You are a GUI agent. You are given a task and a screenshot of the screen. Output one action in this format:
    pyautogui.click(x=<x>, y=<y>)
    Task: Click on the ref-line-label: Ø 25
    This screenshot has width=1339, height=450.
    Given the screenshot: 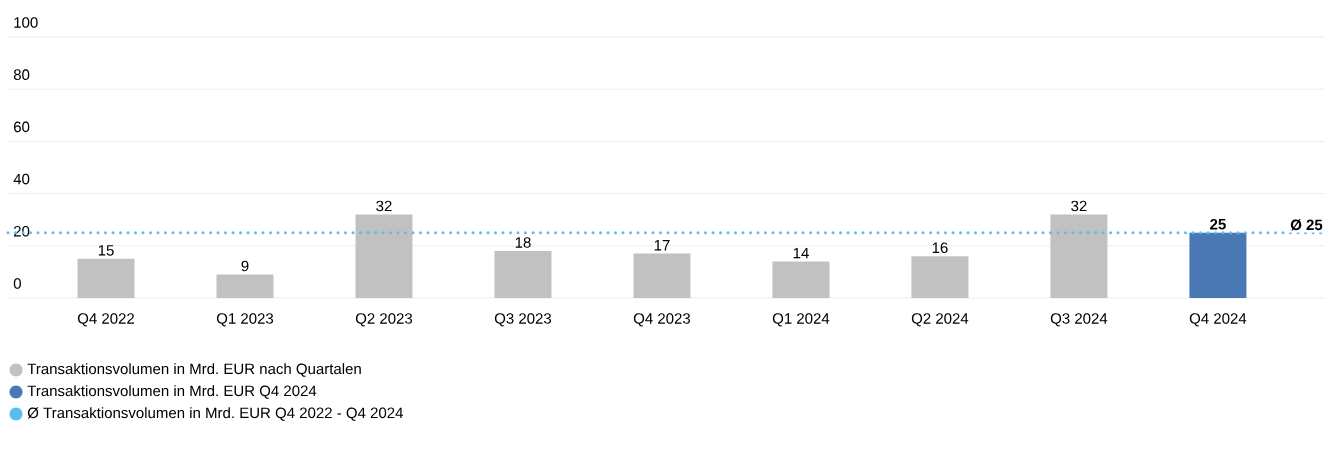 What is the action you would take?
    pyautogui.click(x=1306, y=225)
    